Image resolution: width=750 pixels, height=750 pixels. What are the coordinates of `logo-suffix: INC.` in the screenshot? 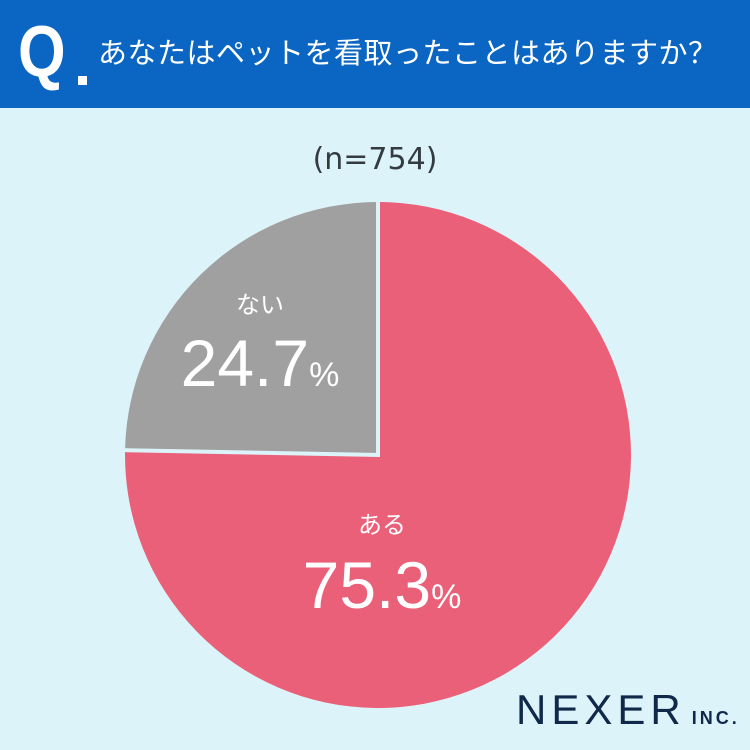 It's located at (715, 718).